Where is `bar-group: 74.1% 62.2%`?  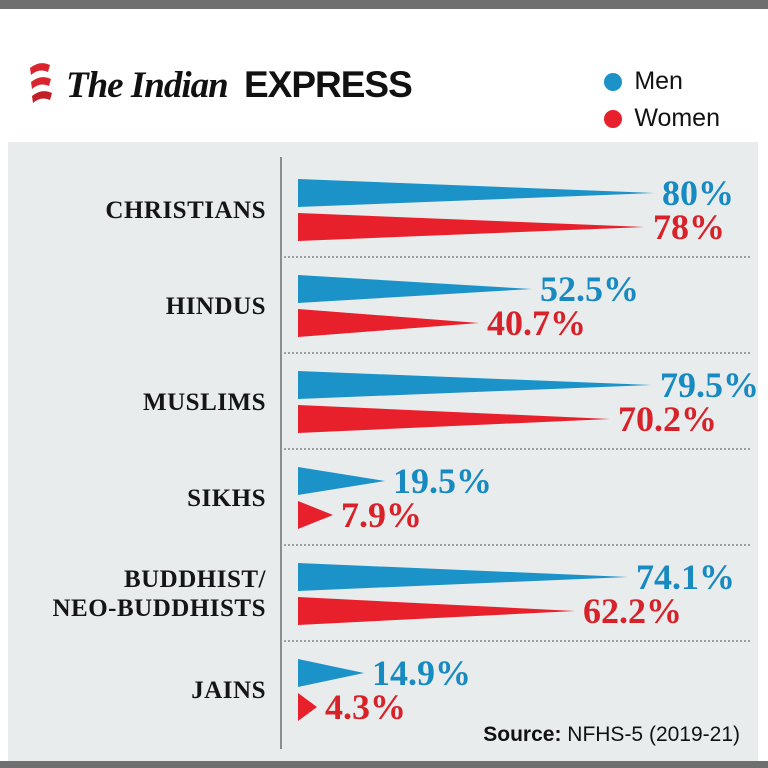
bar-group: 74.1% 62.2% is located at coordinates (516, 594).